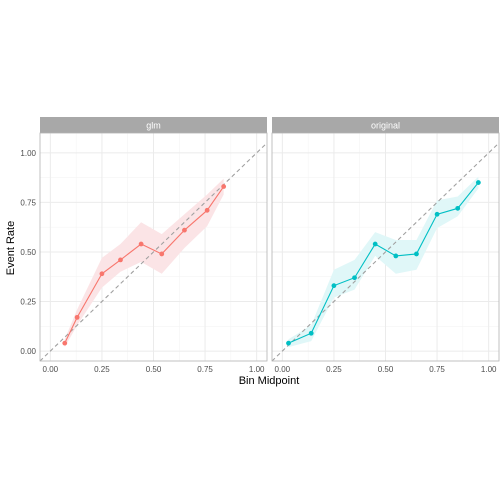 This screenshot has width=504, height=504. Describe the element at coordinates (28, 252) in the screenshot. I see `y-tick-label: 0.50` at that location.